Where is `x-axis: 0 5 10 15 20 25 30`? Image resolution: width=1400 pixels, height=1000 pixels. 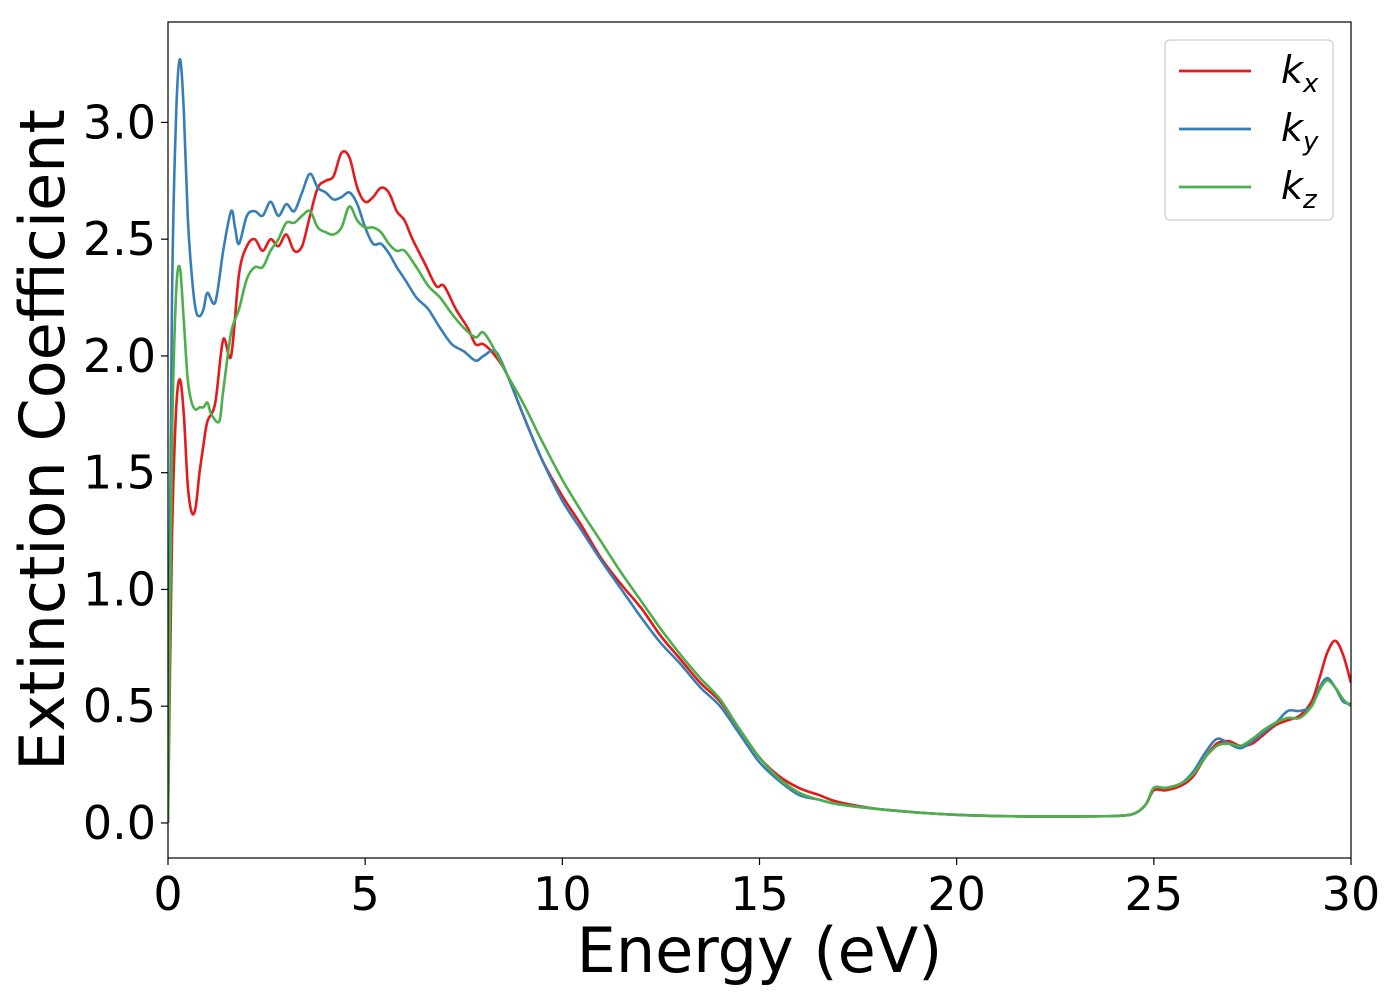 x-axis: 0 5 10 15 20 25 30 is located at coordinates (766, 889).